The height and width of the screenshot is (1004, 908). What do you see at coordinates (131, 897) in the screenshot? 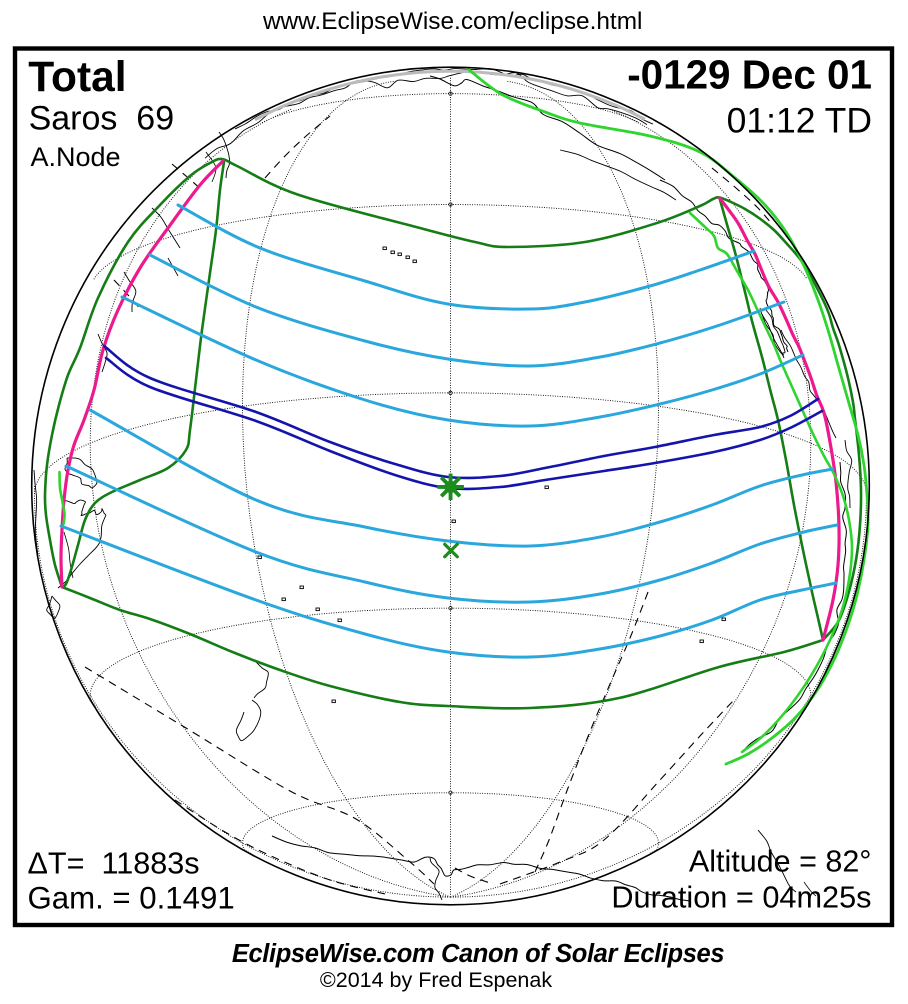
I see `svg-text: Gam. = 0.1491` at bounding box center [131, 897].